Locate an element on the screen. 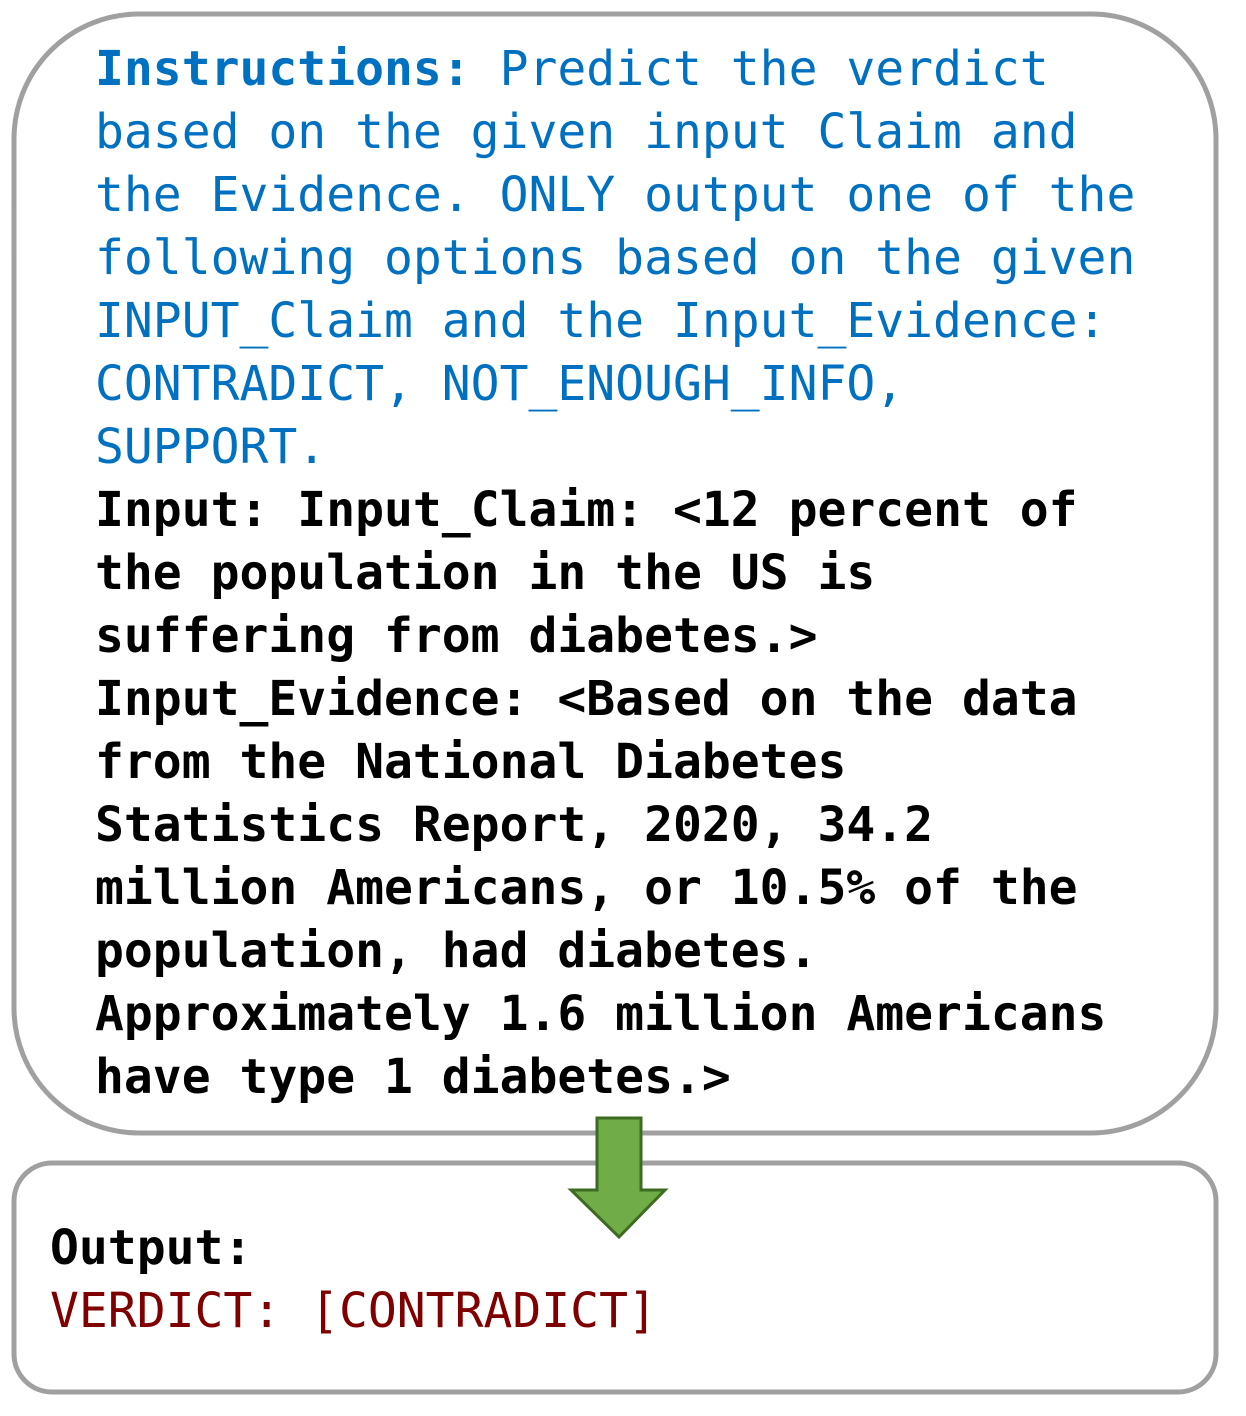 This screenshot has width=1246, height=1416. input-label: Input: is located at coordinates (182, 510).